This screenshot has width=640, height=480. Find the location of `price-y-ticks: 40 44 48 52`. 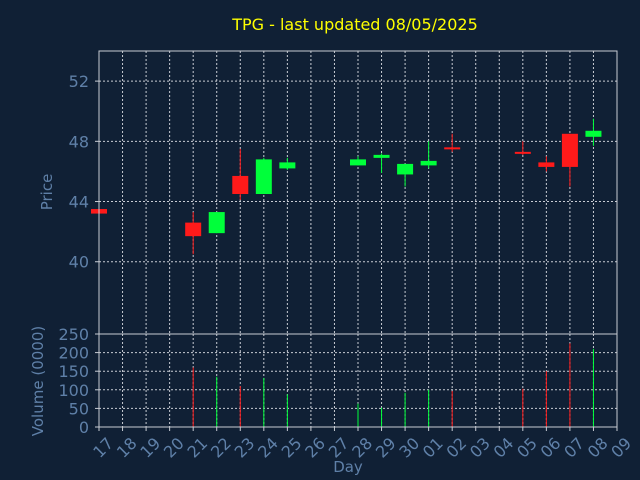

price-y-ticks: 40 44 48 52 is located at coordinates (84, 172).